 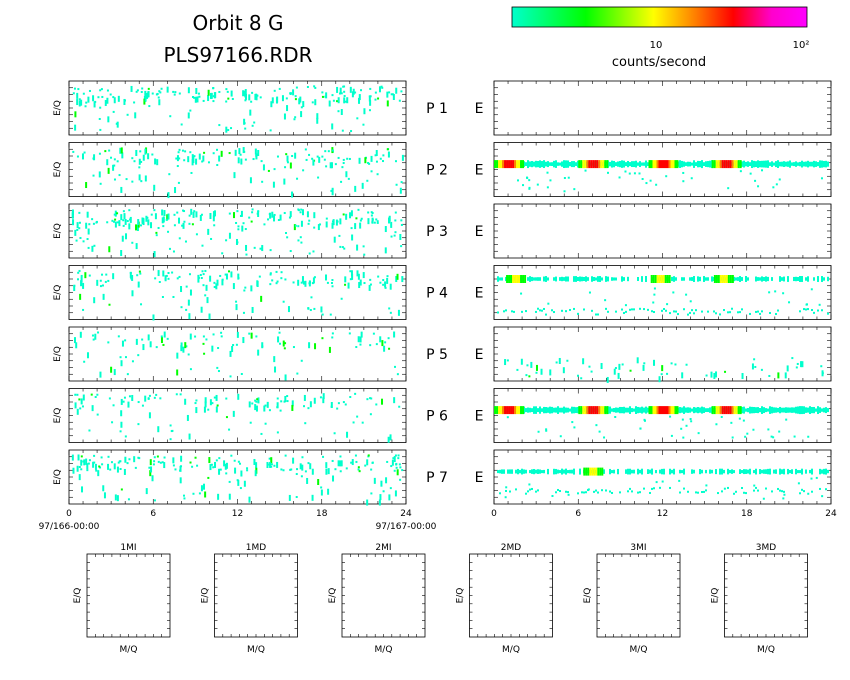 I want to click on mass-panel-title: 2MD, so click(x=511, y=548).